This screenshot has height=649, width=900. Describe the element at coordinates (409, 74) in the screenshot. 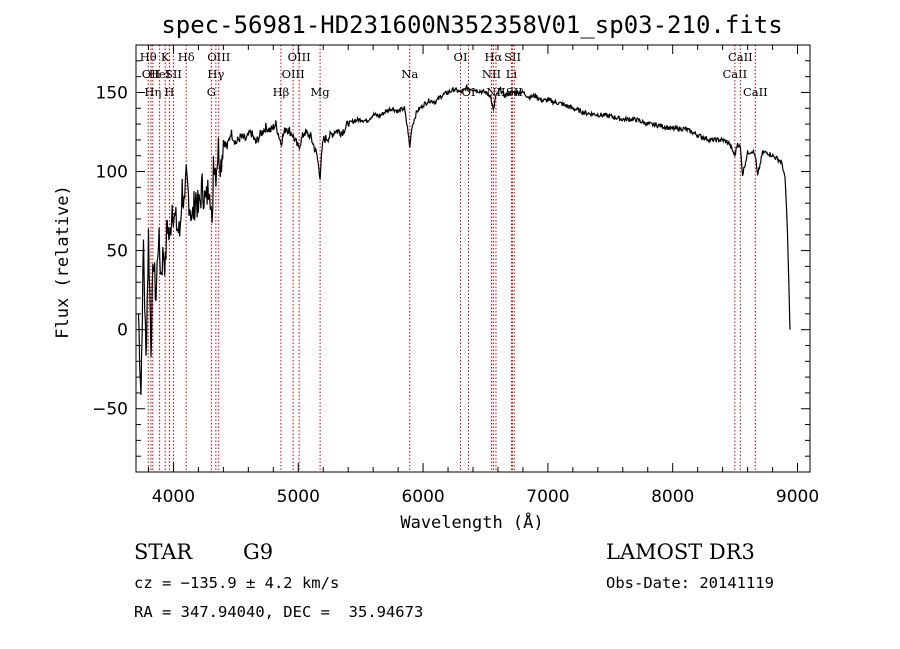

I see `line-marker-label: Na` at that location.